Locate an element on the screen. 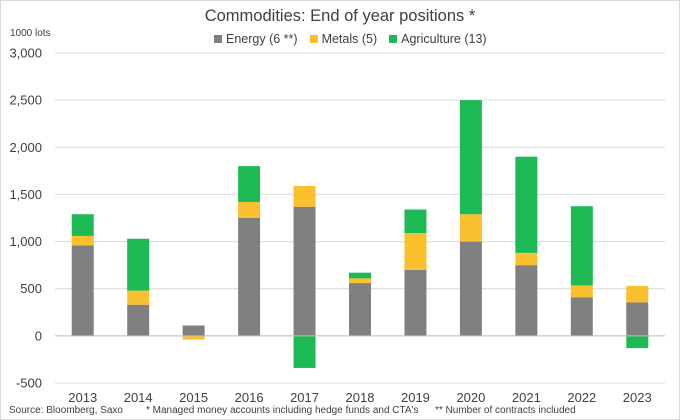  bar-energy-2020 is located at coordinates (470, 288).